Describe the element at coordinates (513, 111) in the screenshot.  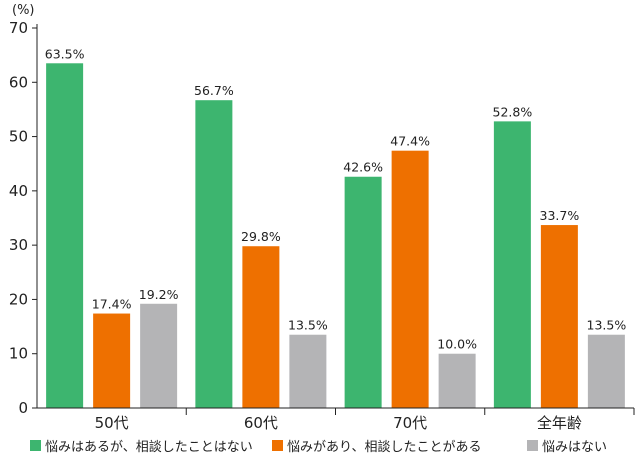
I see `bar-data-label: 52.8%` at that location.